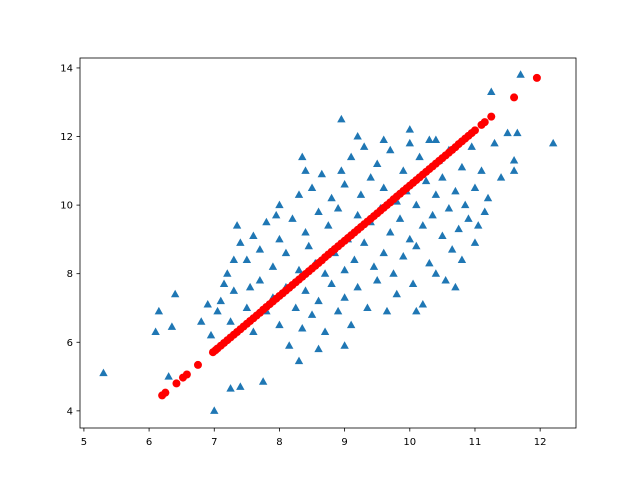 The height and width of the screenshot is (480, 640). What do you see at coordinates (214, 442) in the screenshot?
I see `x-tick-label: 7` at bounding box center [214, 442].